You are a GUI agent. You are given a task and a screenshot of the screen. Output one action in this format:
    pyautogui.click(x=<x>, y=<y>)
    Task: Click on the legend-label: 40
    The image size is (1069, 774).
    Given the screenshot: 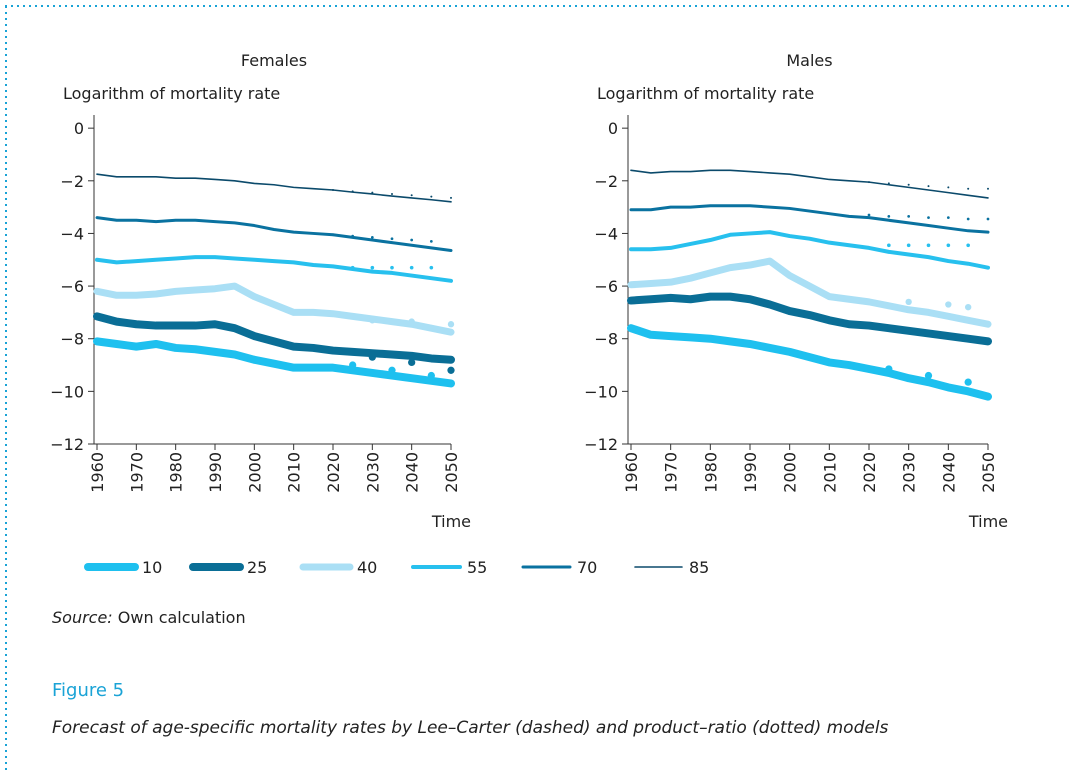 What is the action you would take?
    pyautogui.click(x=367, y=567)
    